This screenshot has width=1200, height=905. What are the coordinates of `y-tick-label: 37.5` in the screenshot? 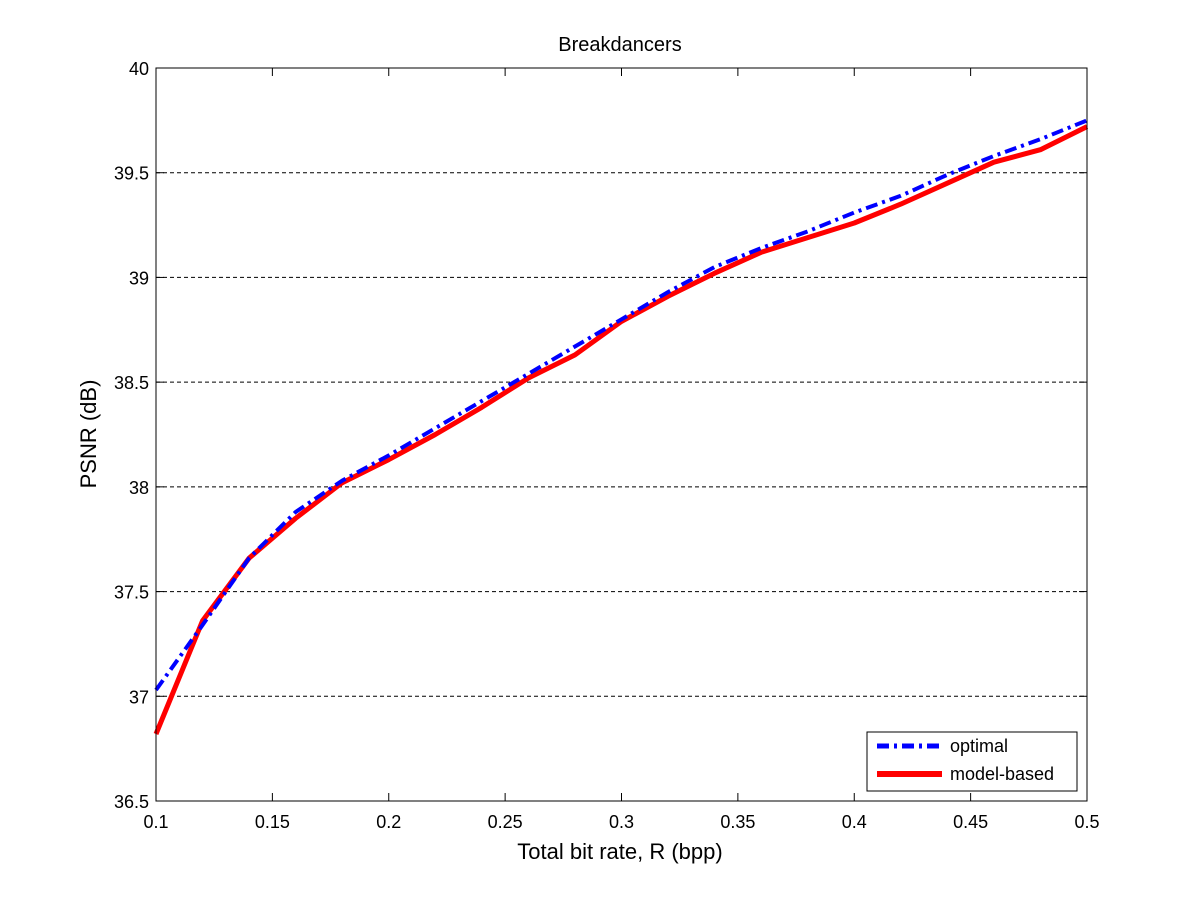 It's located at (131, 593).